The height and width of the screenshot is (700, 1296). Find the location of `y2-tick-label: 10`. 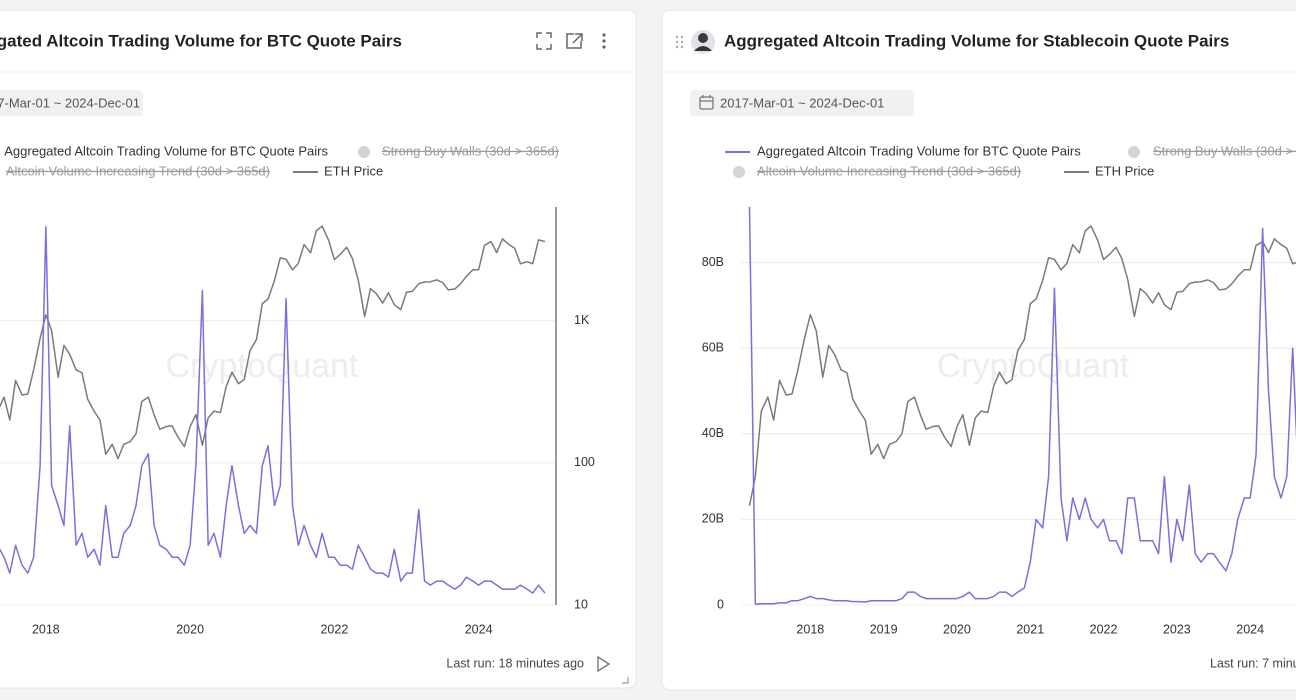

y2-tick-label: 10 is located at coordinates (581, 604).